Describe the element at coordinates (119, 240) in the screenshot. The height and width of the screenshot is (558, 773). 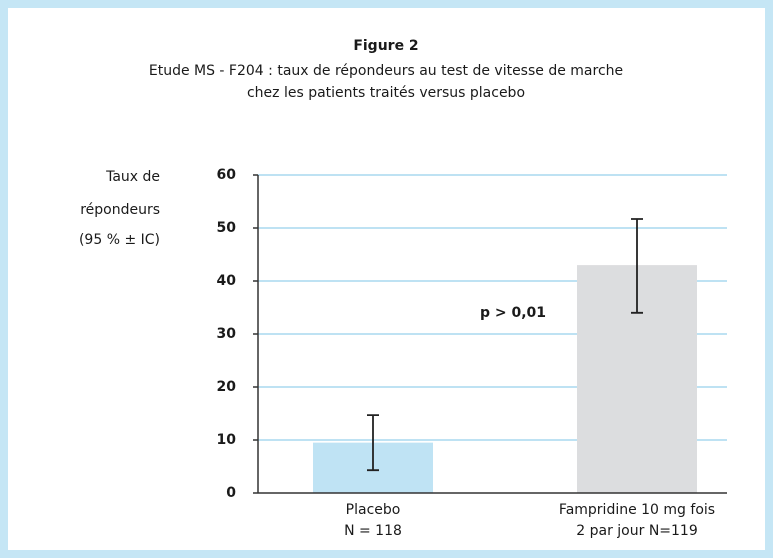
I see `y-label: (95 % ± IC)` at that location.